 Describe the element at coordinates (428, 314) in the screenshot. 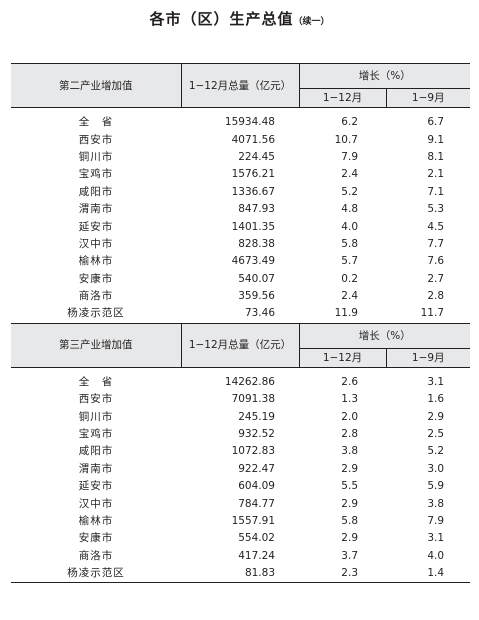

I see `growth-1-9-value: 11.7` at that location.